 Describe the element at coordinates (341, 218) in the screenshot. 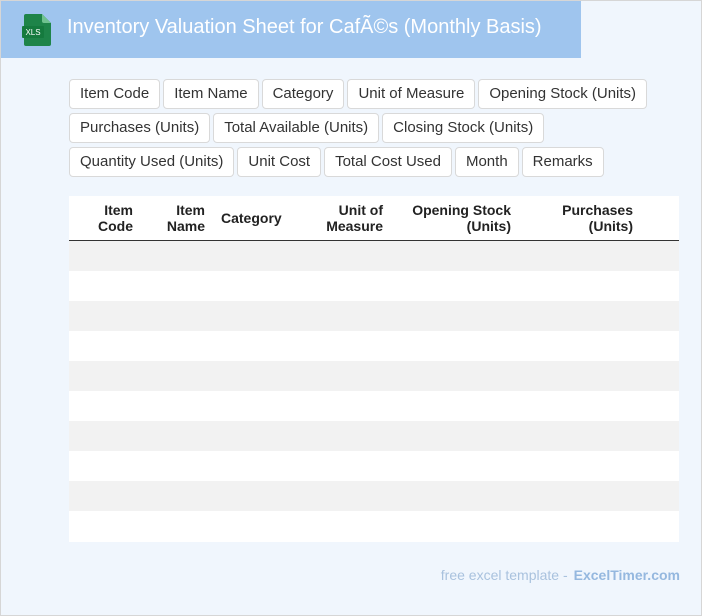

I see `column-header: Unit of Measure` at that location.